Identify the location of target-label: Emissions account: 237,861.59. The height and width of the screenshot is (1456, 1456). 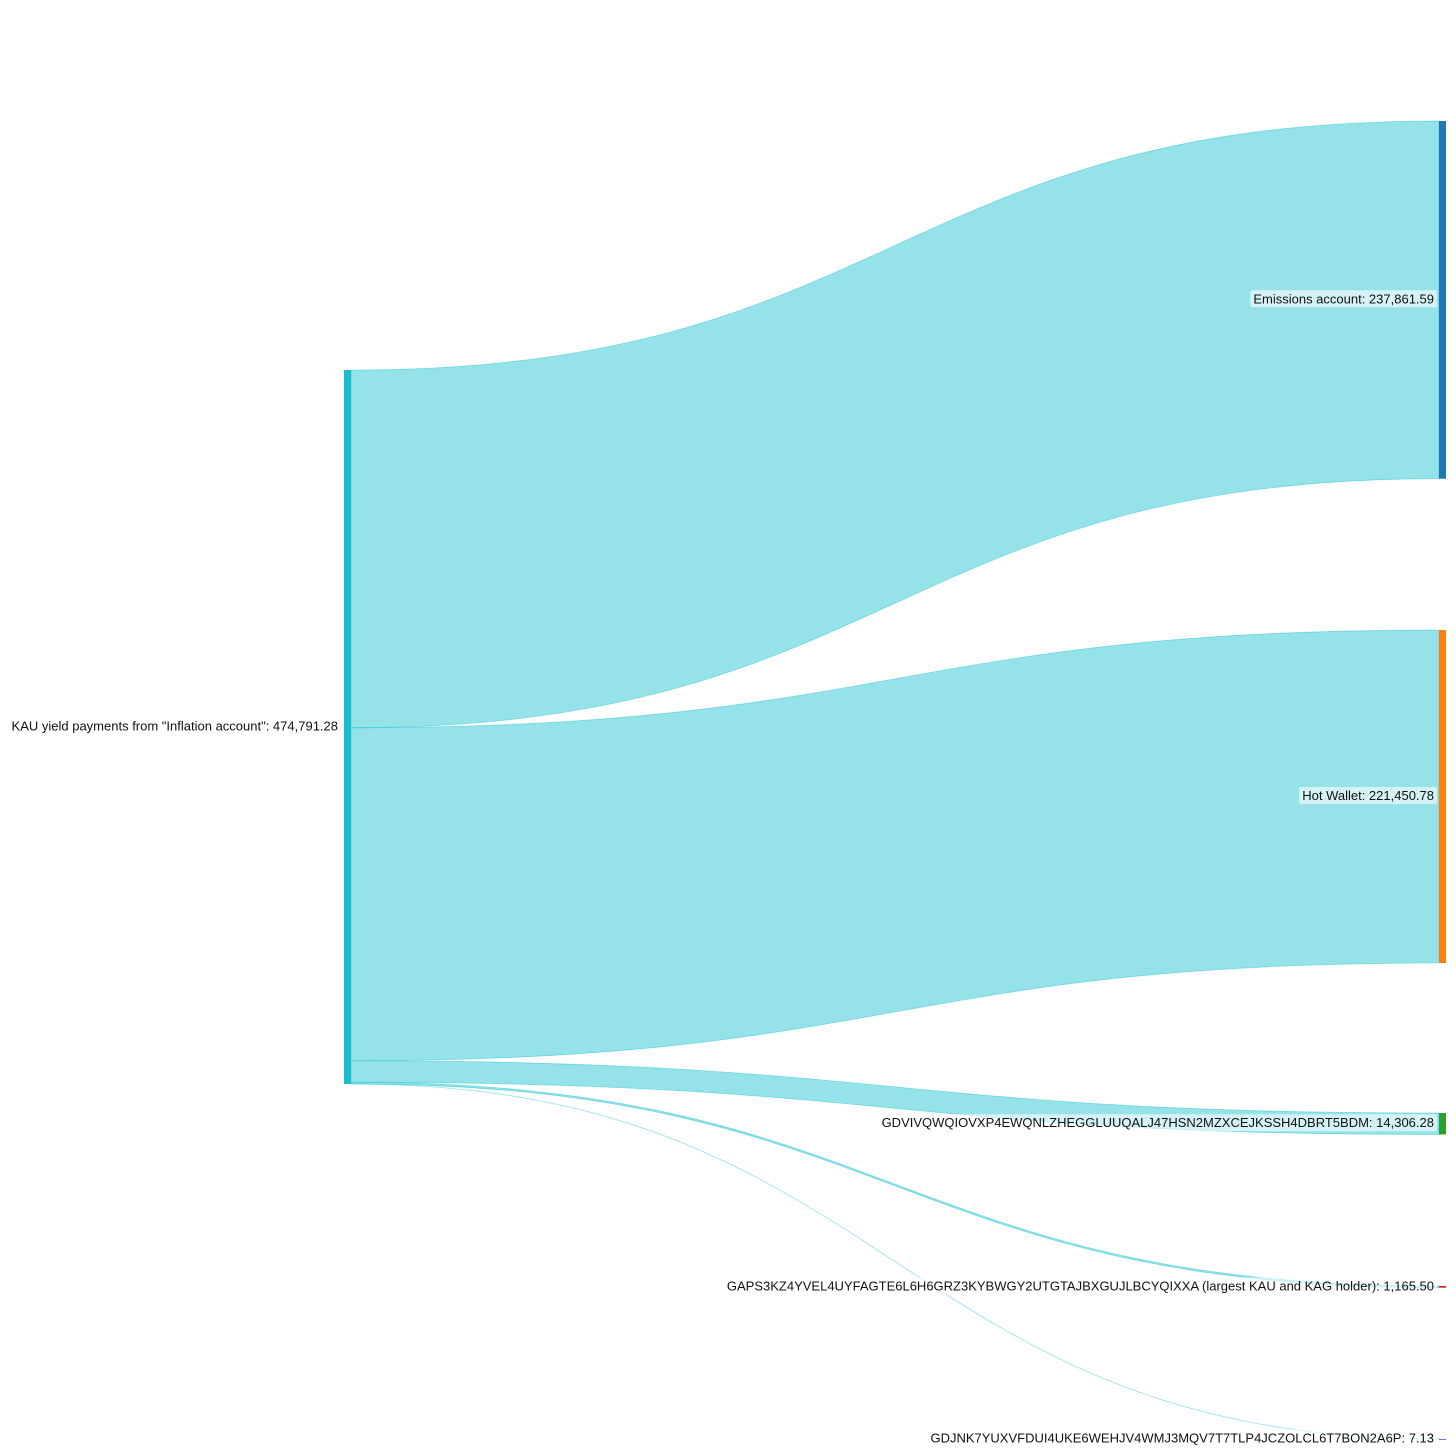
(1343, 298).